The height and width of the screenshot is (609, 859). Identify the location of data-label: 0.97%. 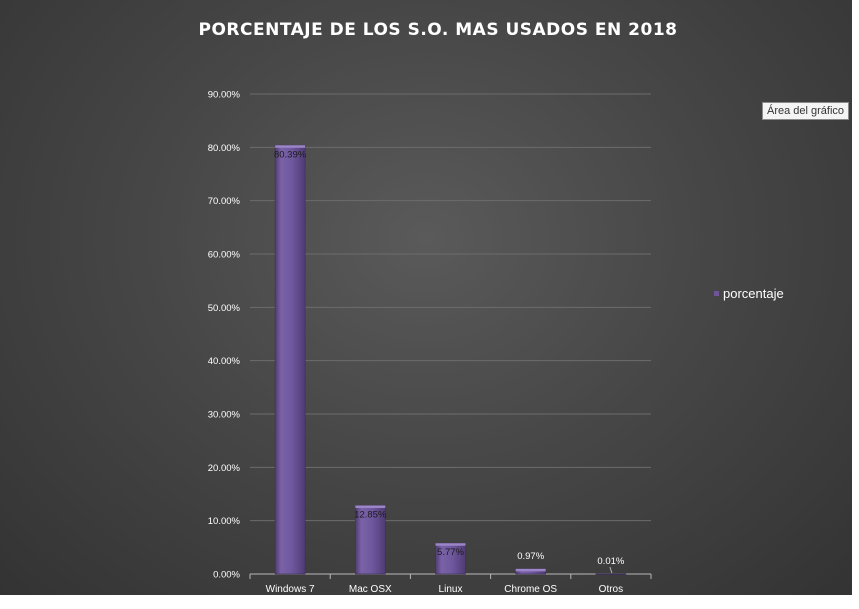
(530, 556).